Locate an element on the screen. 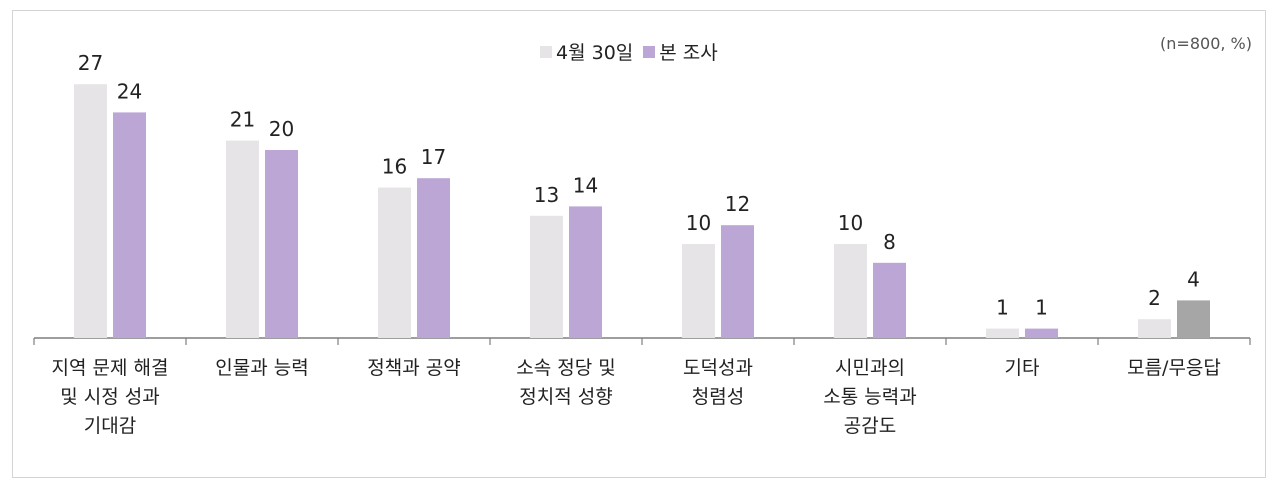 This screenshot has width=1280, height=490. data-label-series1-cat3: 16 is located at coordinates (394, 167).